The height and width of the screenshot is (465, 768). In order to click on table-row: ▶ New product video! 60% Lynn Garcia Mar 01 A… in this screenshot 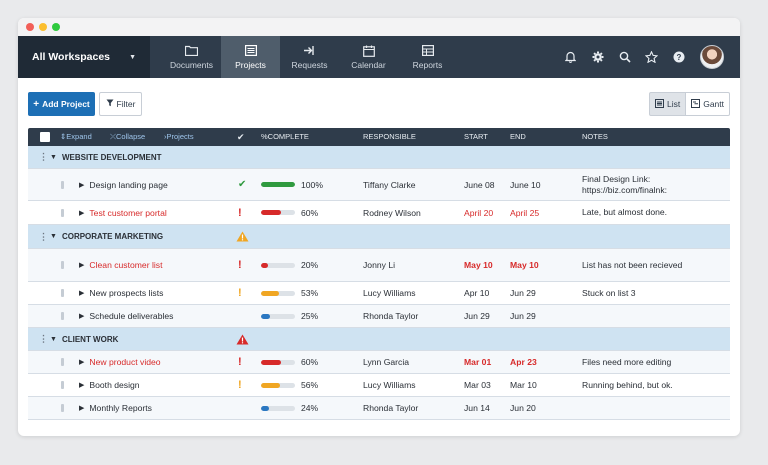, I will do `click(379, 362)`.